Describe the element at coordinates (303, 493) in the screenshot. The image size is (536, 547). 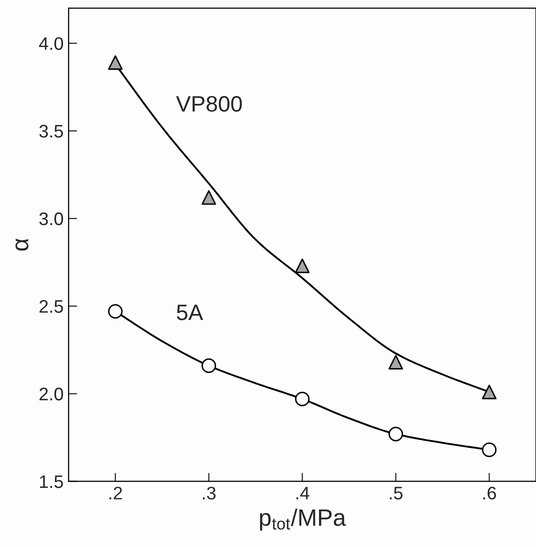
I see `x-tick-label: .4` at that location.